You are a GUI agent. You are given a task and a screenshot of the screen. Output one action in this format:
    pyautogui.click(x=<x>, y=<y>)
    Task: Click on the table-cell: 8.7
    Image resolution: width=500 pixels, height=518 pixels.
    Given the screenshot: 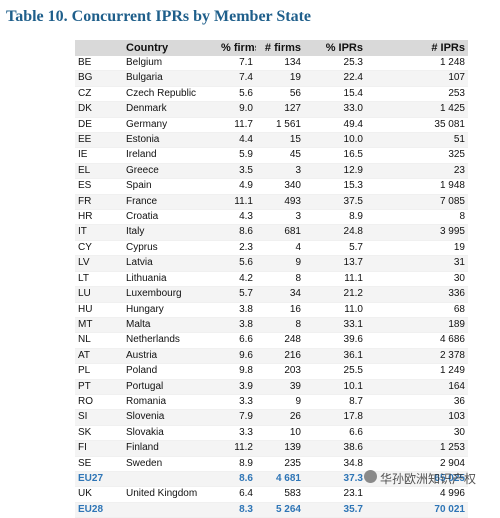 What is the action you would take?
    pyautogui.click(x=335, y=402)
    